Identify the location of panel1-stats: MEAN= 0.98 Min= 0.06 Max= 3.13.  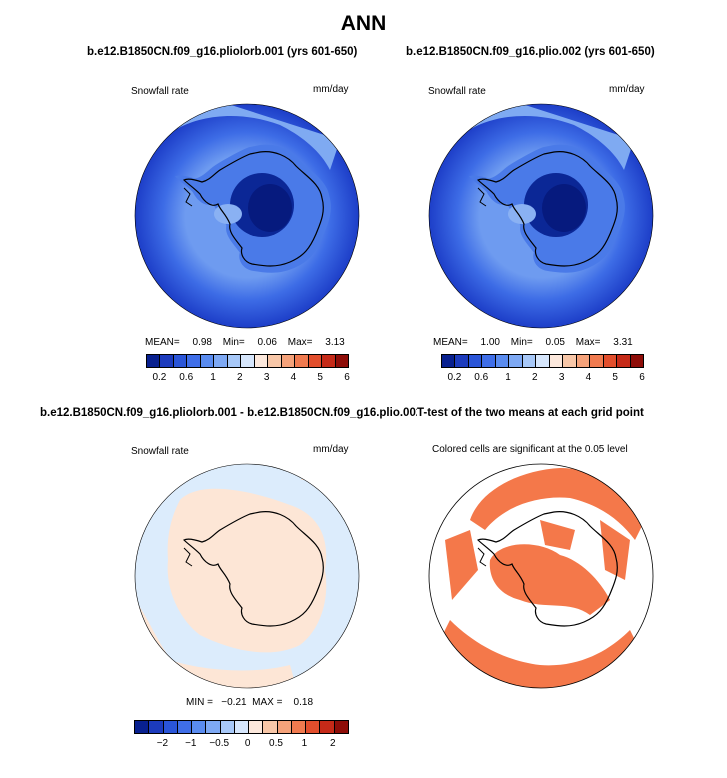
(245, 342).